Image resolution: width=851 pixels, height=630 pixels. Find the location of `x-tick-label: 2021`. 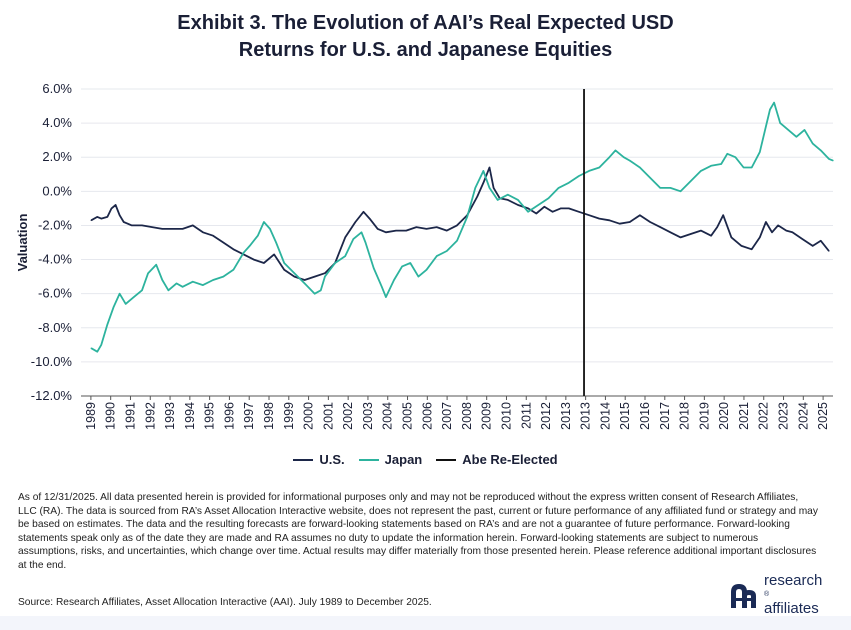

x-tick-label: 2021 is located at coordinates (744, 416).